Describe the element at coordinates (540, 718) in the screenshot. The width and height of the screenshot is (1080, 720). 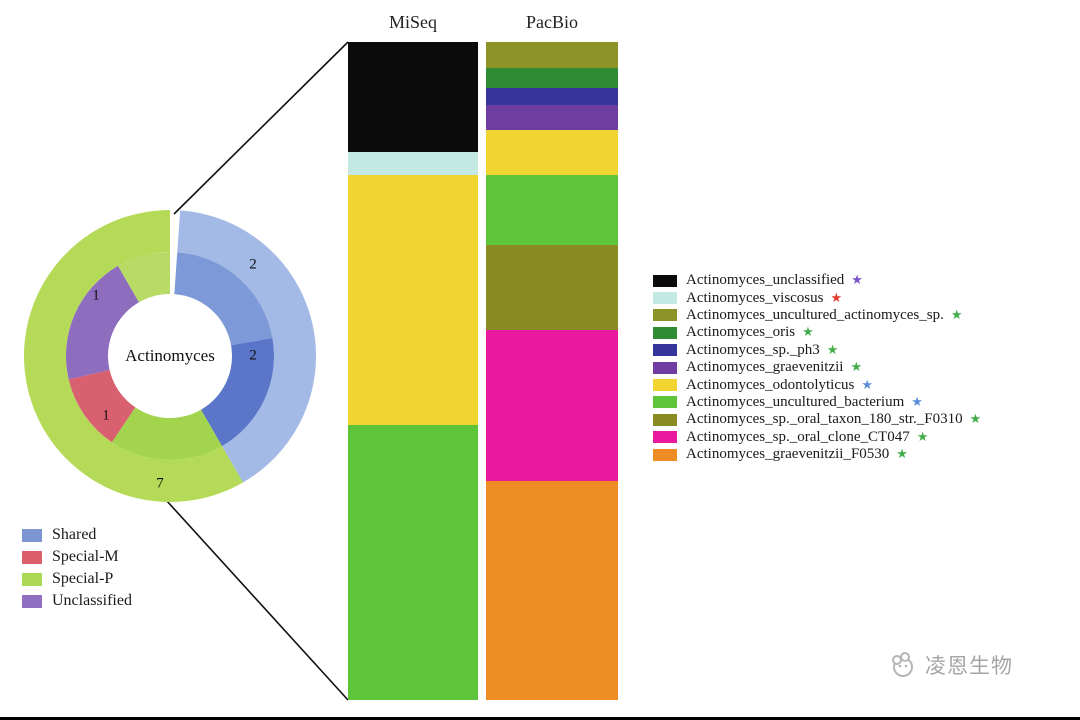
I see `bottom-rule` at that location.